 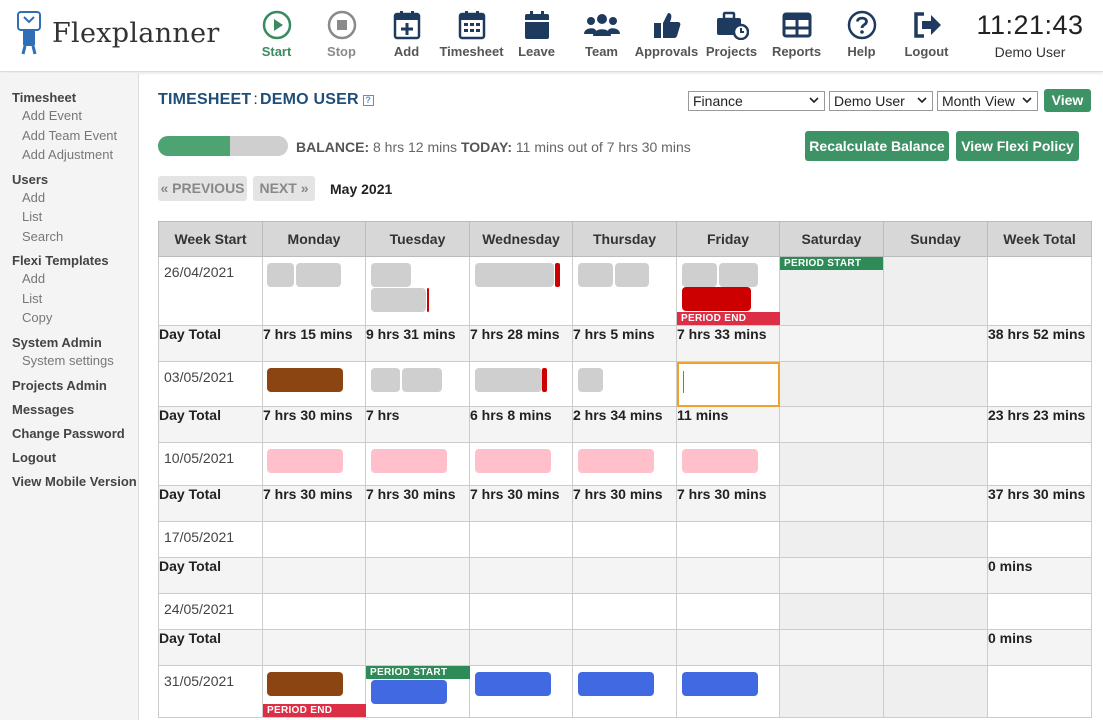 I want to click on nav-projects-button: Projects, so click(x=731, y=33).